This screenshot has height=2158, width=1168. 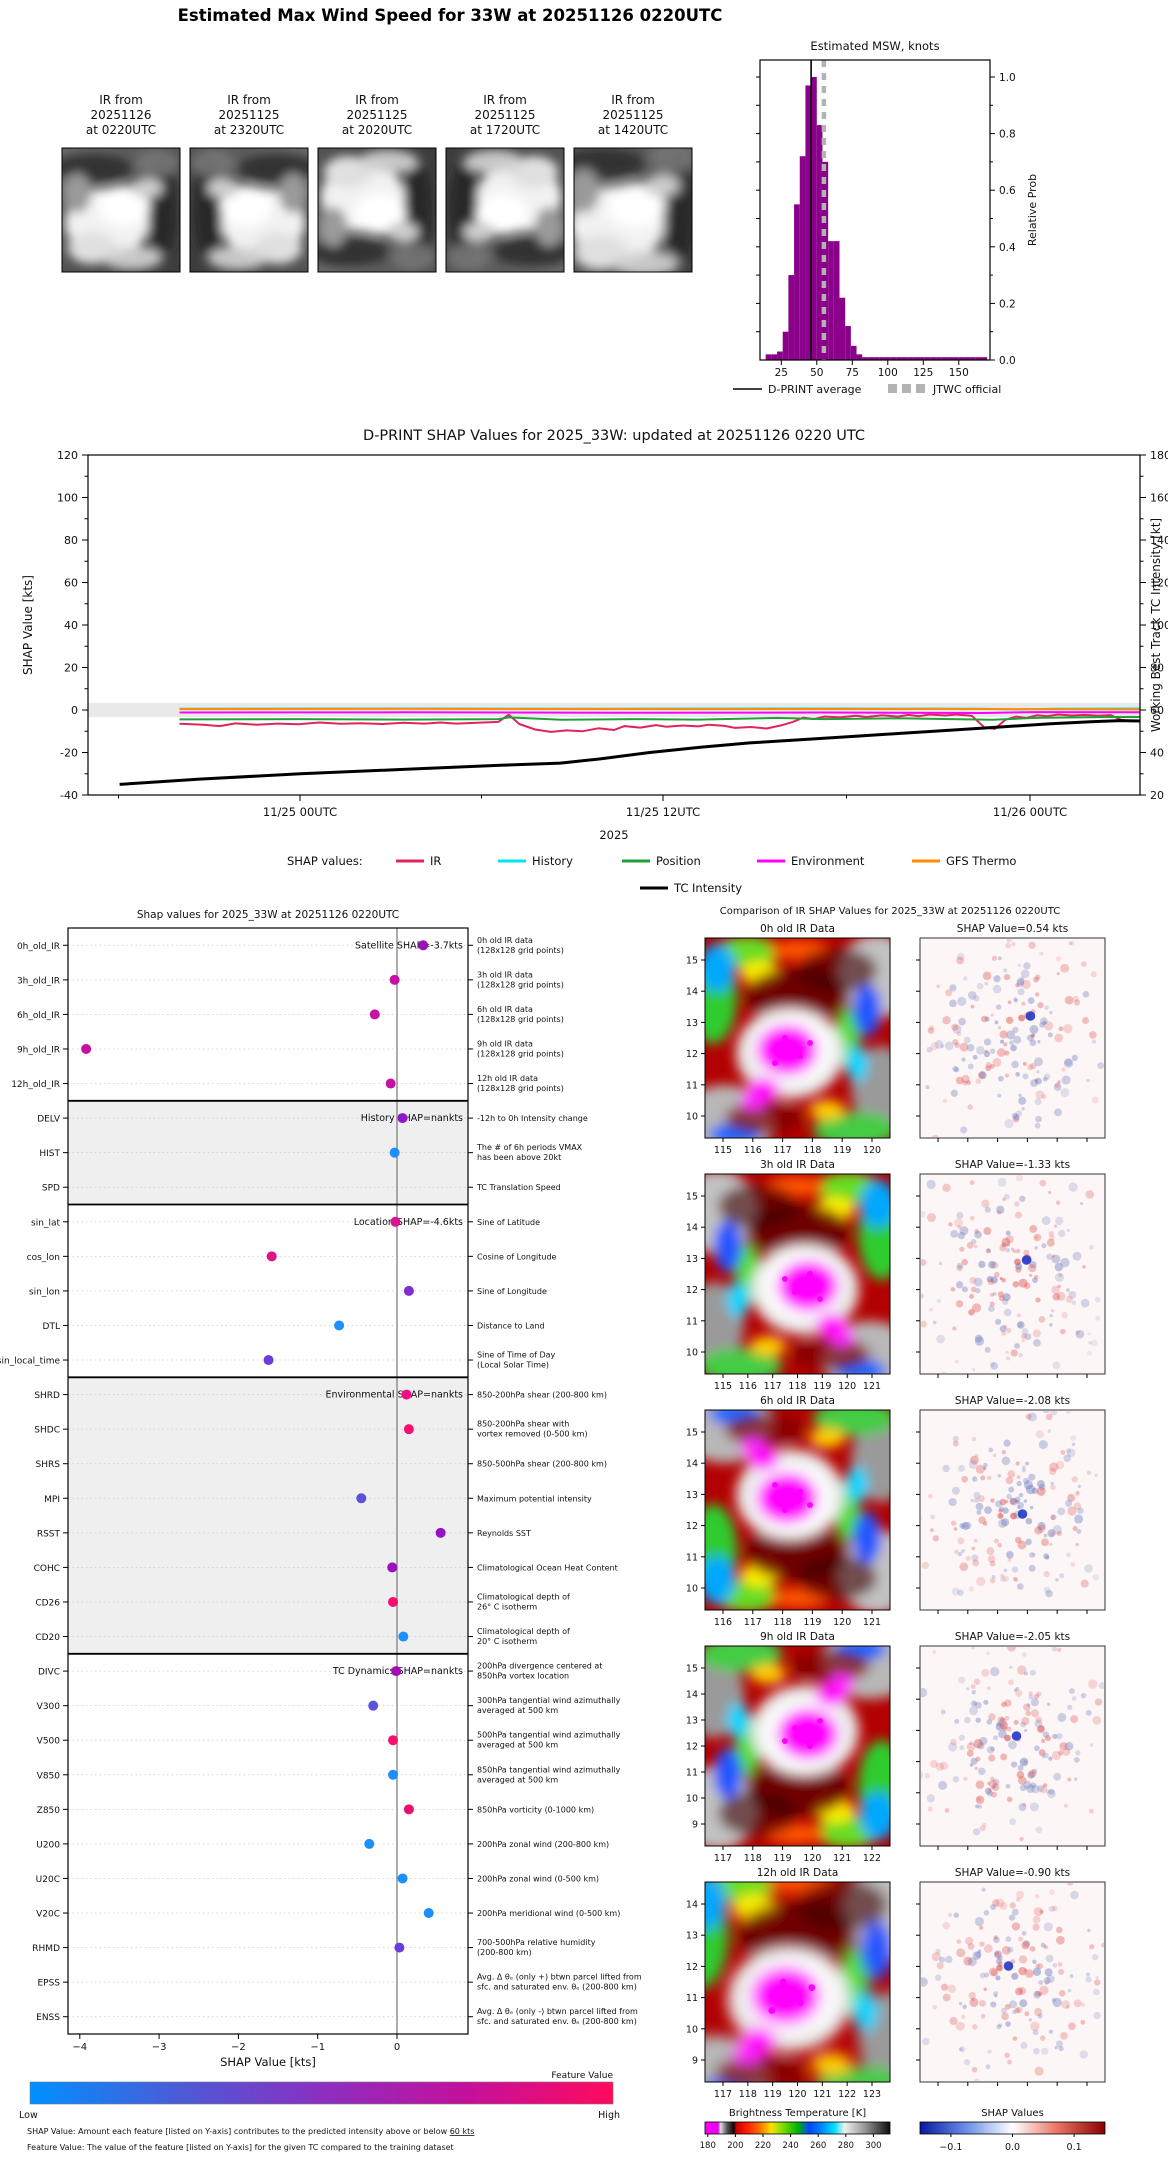 I want to click on feature-label: SHDC, so click(x=47, y=1431).